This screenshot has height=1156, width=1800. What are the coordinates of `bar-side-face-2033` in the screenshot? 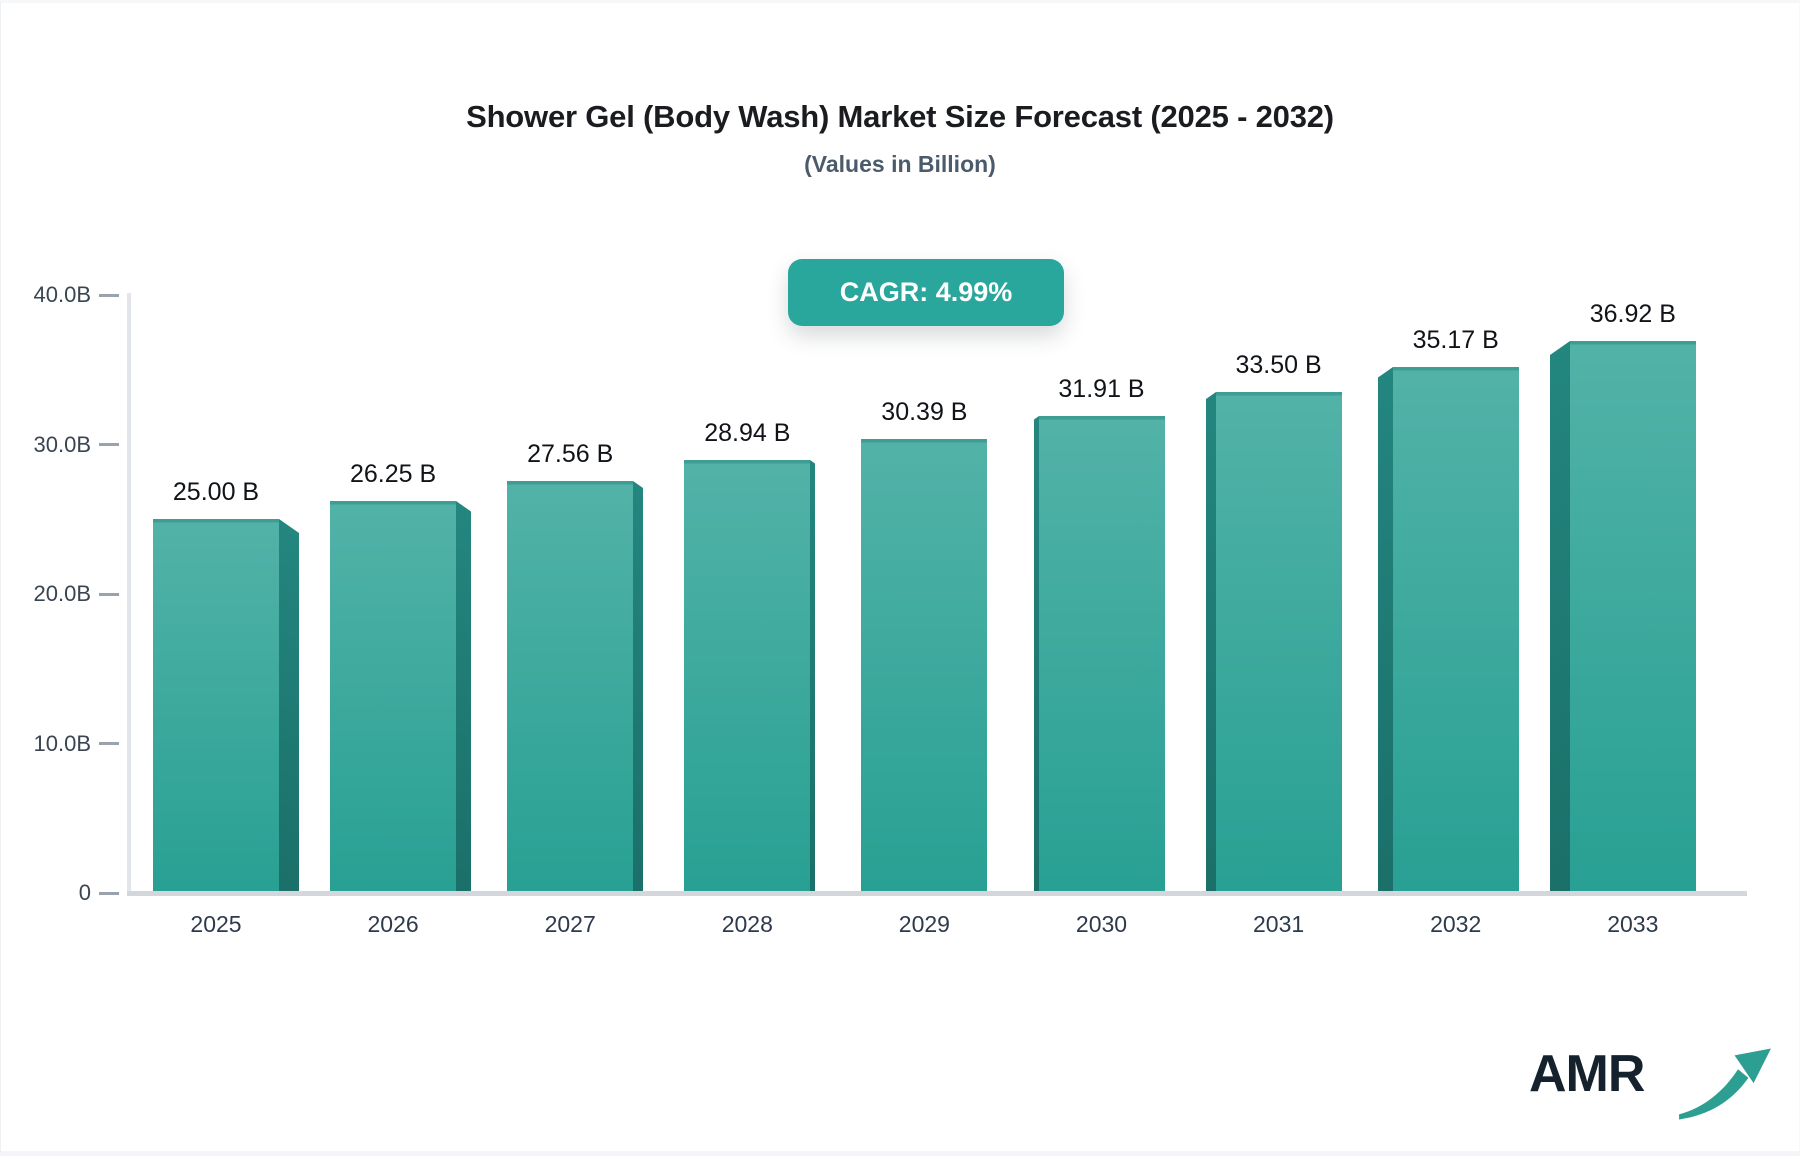 It's located at (1559, 617).